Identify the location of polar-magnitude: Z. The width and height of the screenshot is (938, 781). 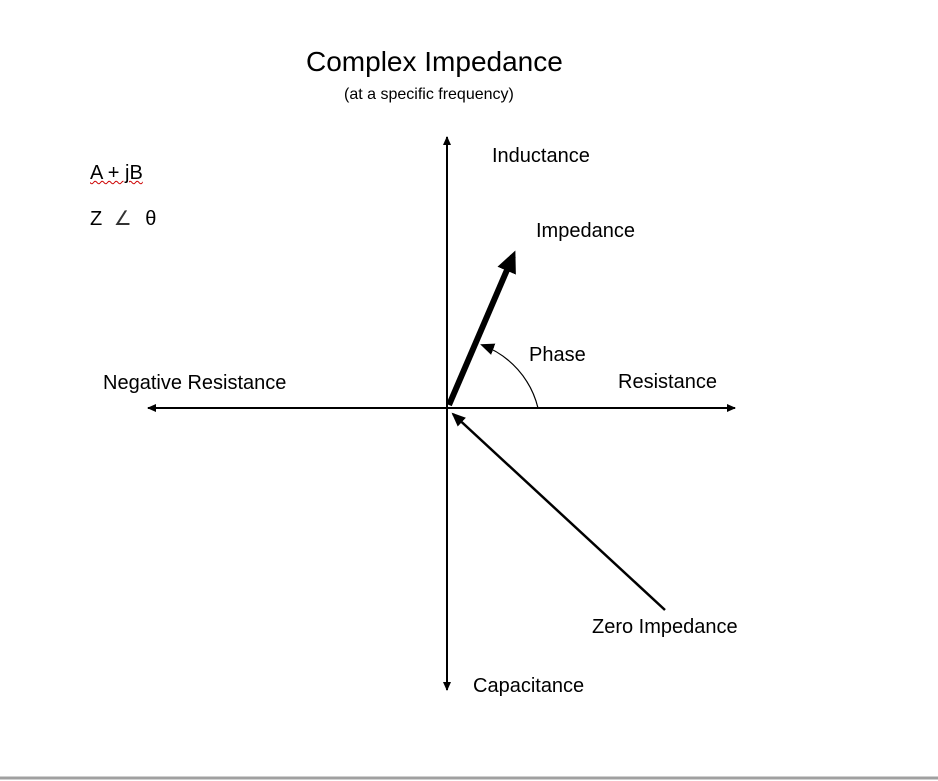
(96, 219).